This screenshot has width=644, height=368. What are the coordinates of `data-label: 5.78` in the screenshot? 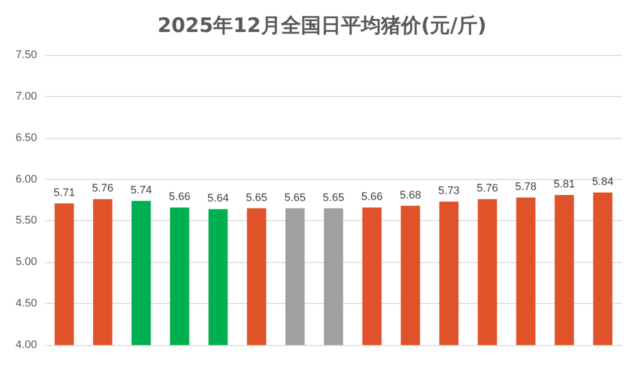 It's located at (526, 187).